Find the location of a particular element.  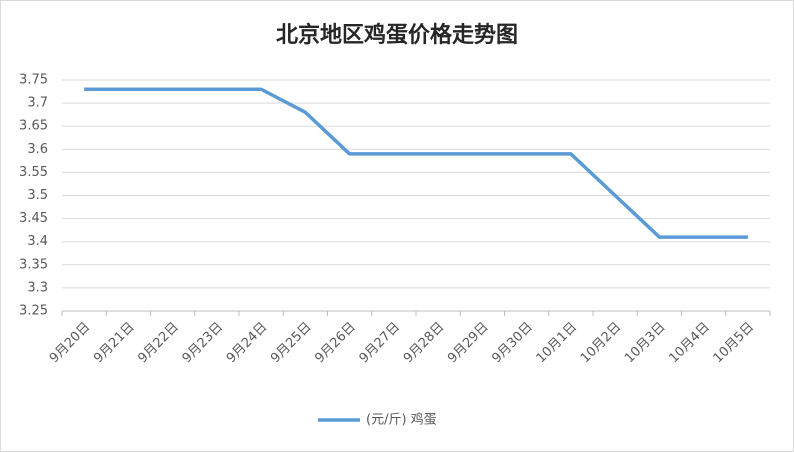

y-tick-label: 3.55 is located at coordinates (33, 172).